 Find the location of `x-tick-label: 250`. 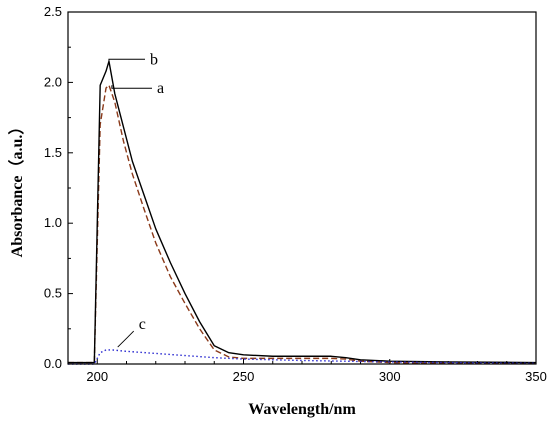

x-tick-label: 250 is located at coordinates (244, 376).